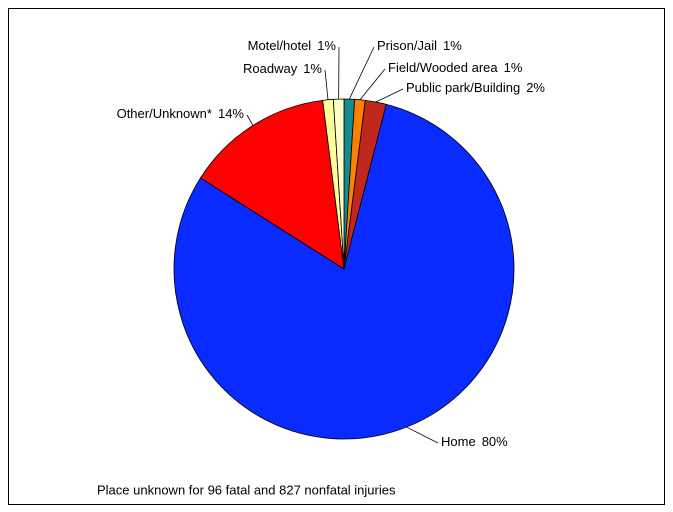  Describe the element at coordinates (495, 441) in the screenshot. I see `slice-value-label: 80%` at that location.